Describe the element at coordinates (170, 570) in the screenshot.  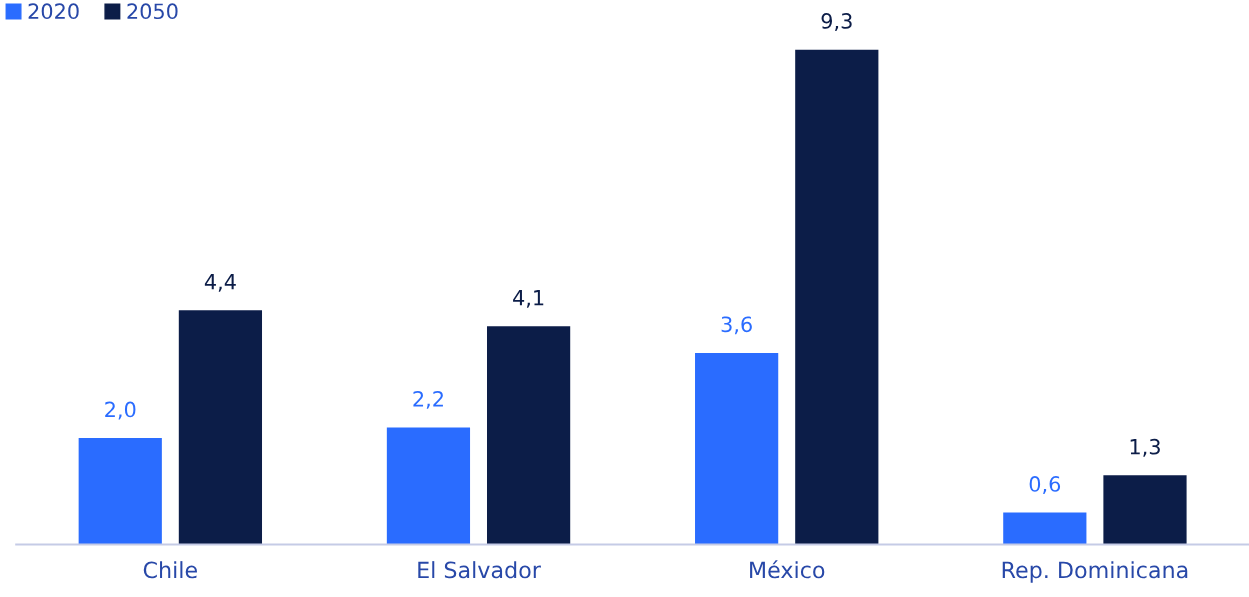
I see `x-tick-label: Chile` at that location.